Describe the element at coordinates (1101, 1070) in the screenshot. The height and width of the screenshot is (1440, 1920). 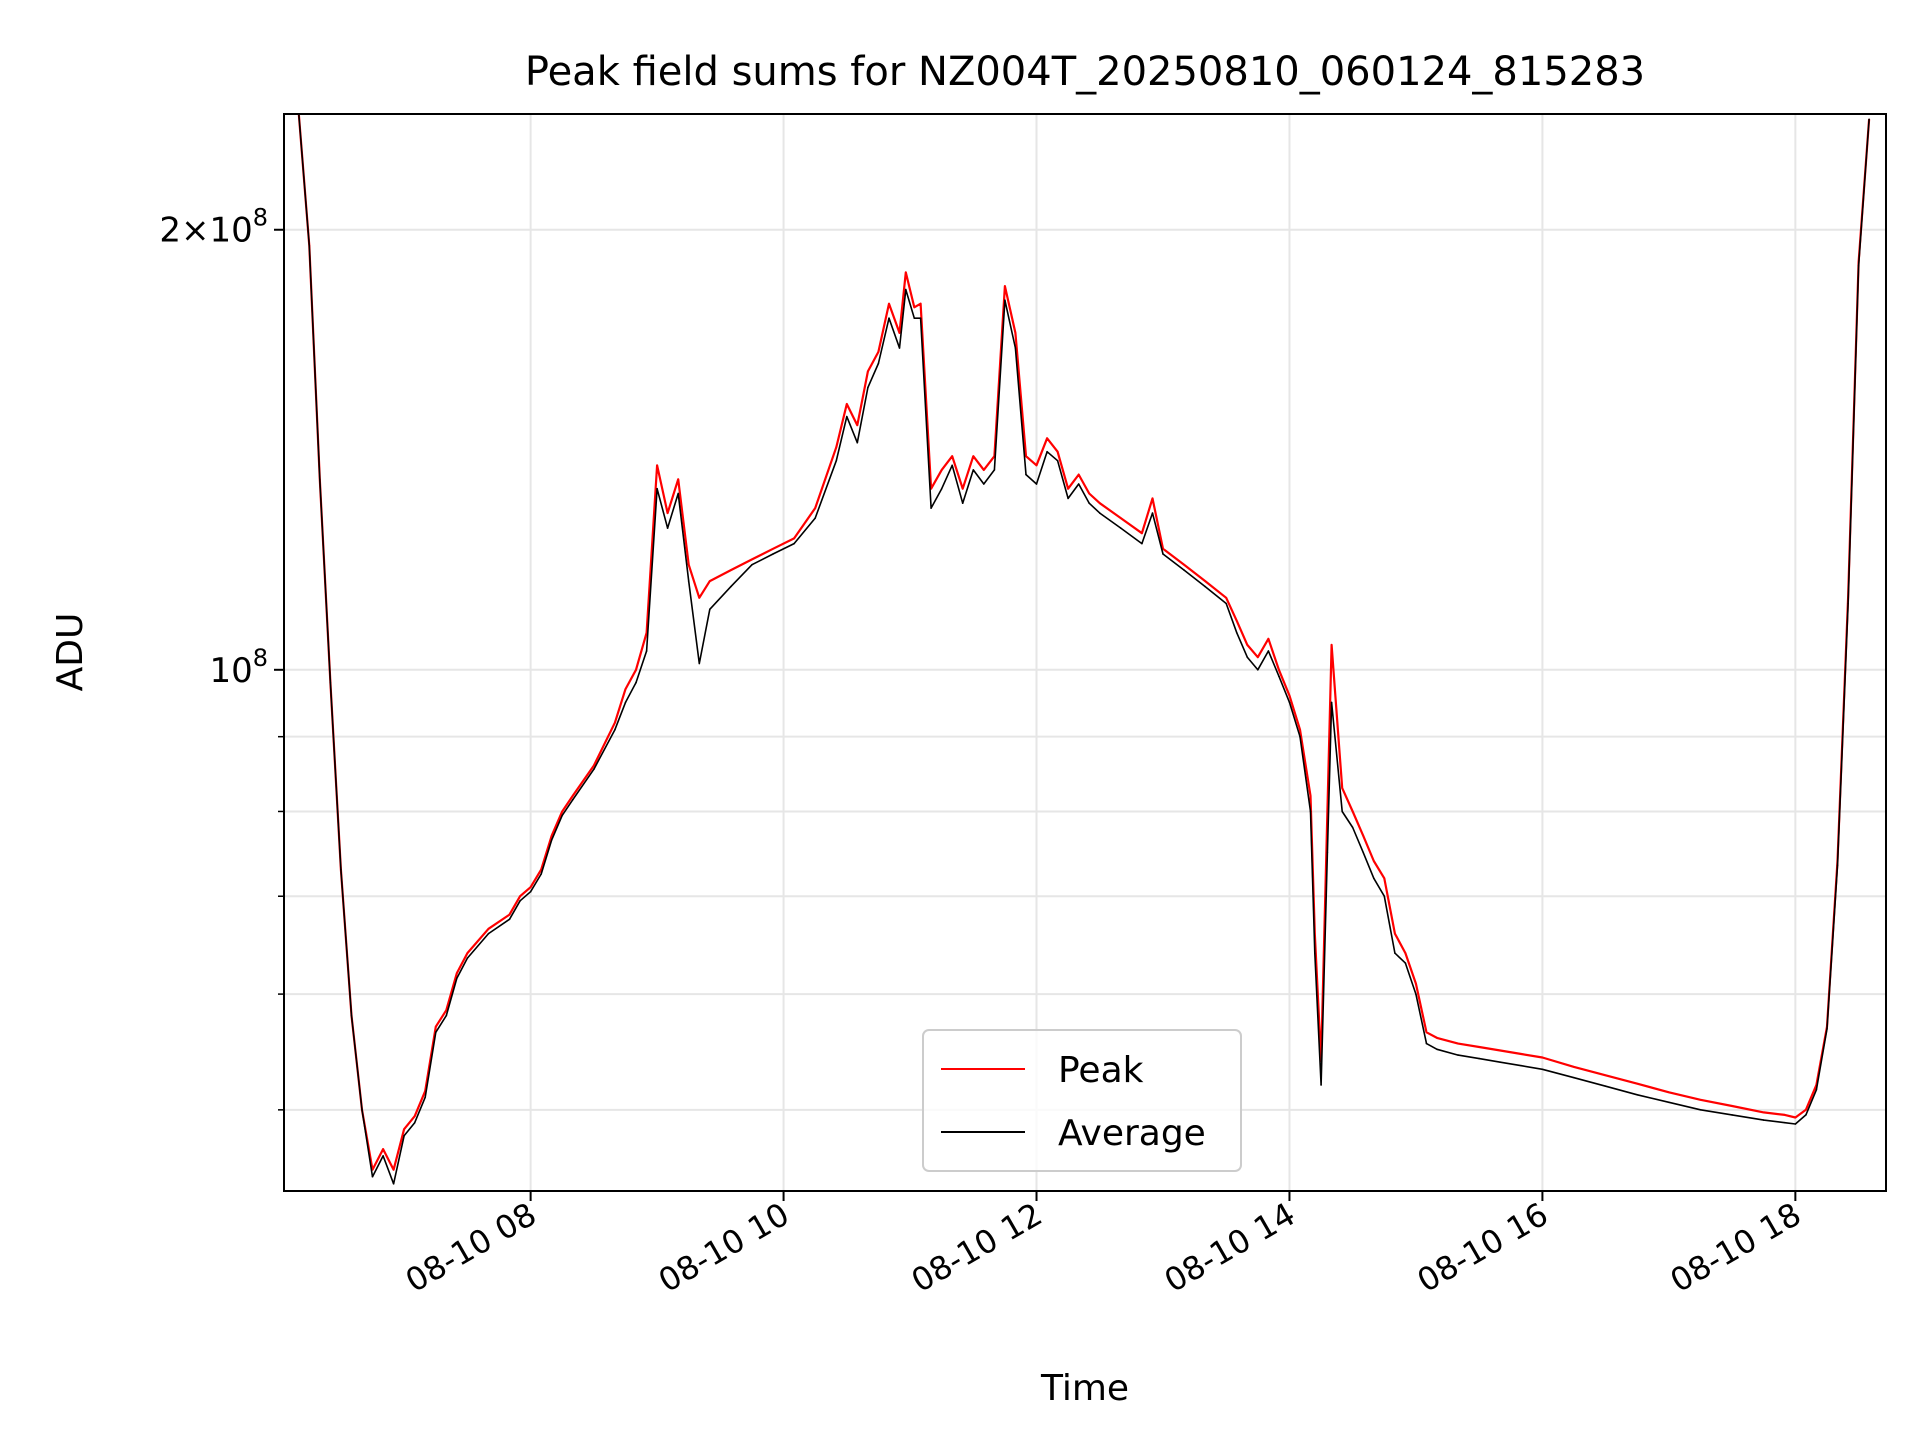
I see `legend-label-peak: Peak` at that location.